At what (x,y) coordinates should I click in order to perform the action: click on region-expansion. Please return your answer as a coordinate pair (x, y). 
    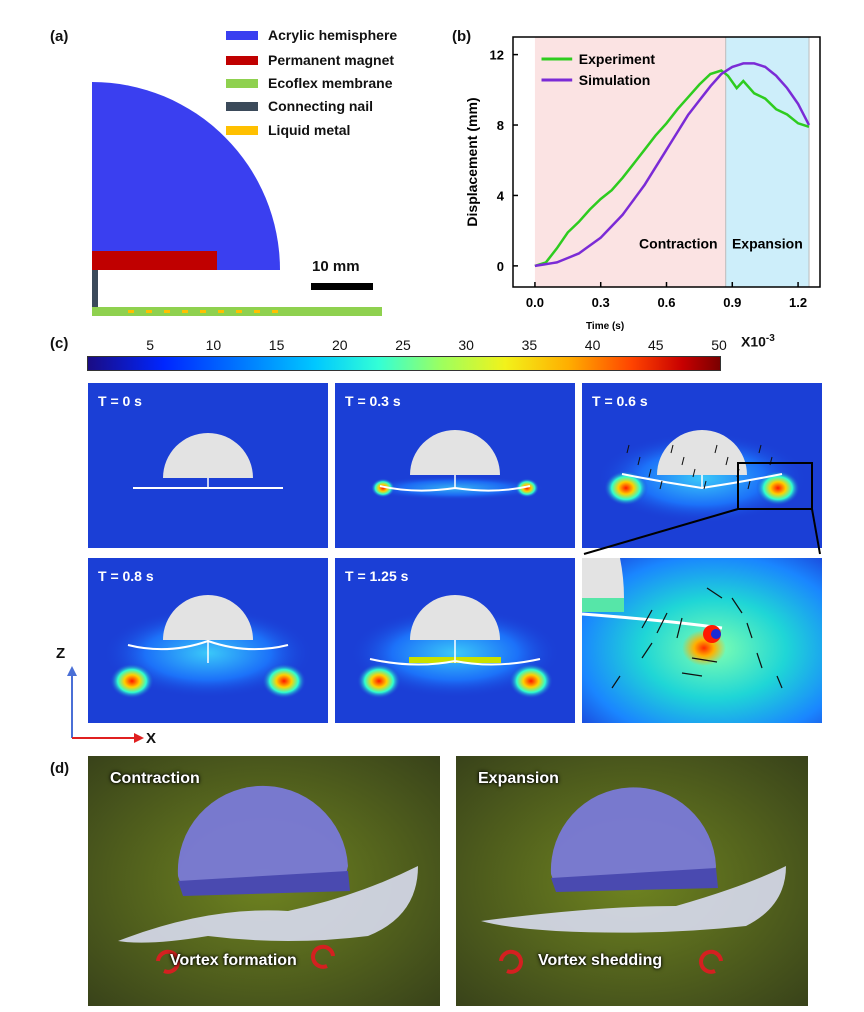
    Looking at the image, I should click on (767, 162).